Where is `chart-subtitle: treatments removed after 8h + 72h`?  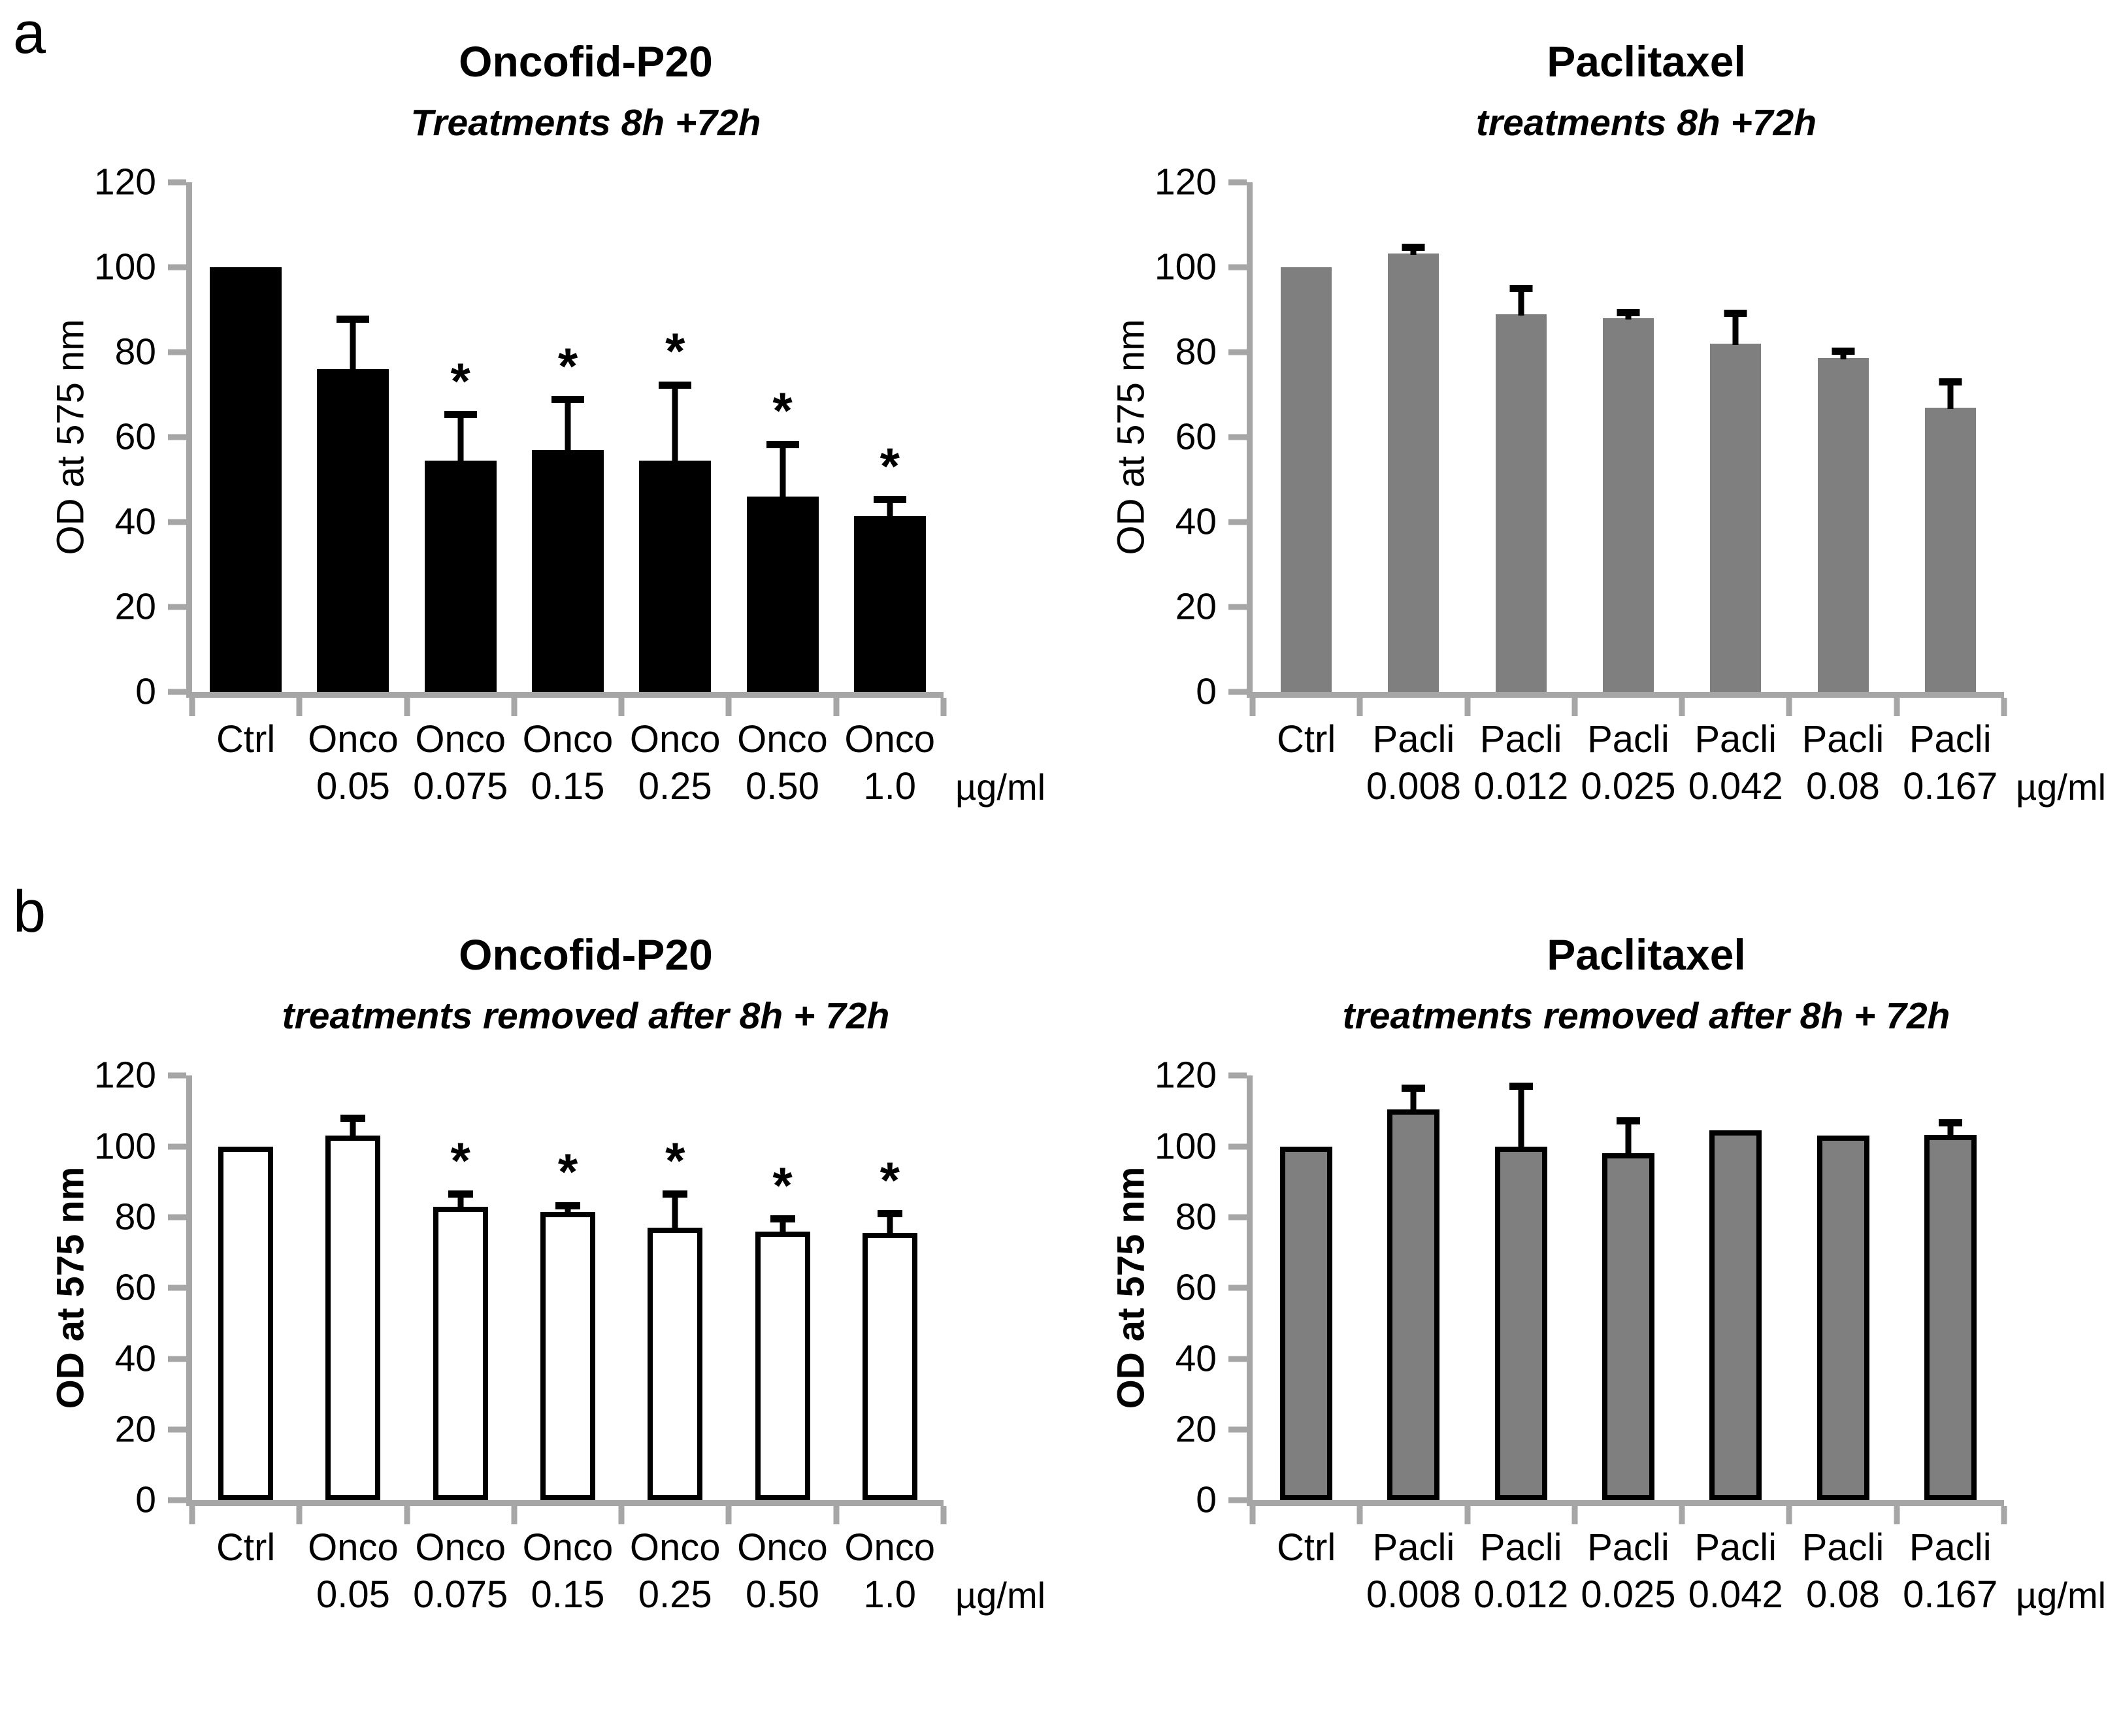 chart-subtitle: treatments removed after 8h + 72h is located at coordinates (586, 1015).